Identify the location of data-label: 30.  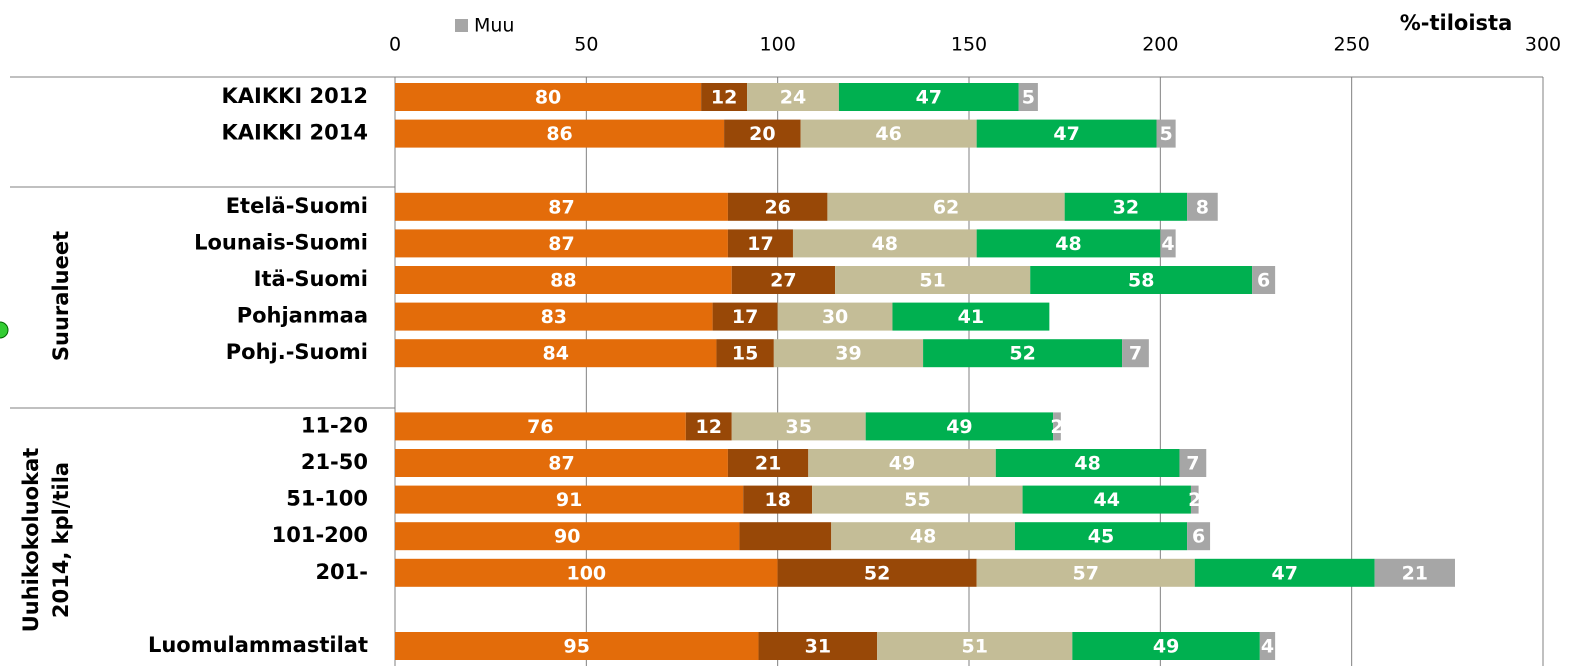
(835, 317).